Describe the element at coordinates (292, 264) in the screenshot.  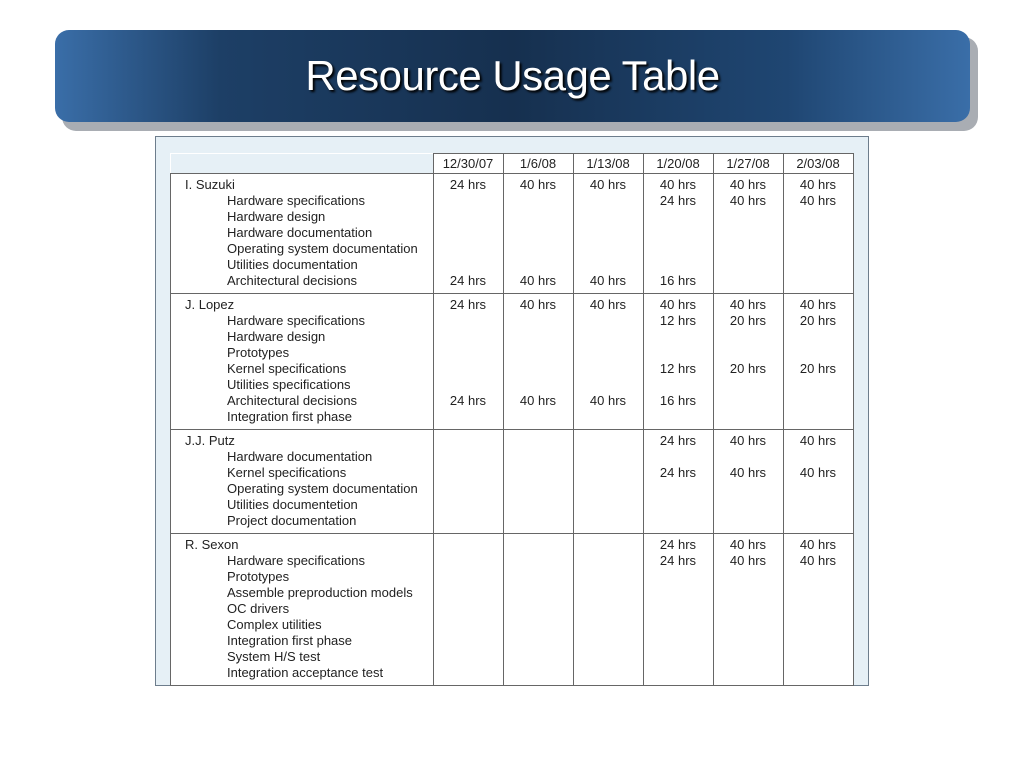
I see `task-label: Utilities documentation` at that location.